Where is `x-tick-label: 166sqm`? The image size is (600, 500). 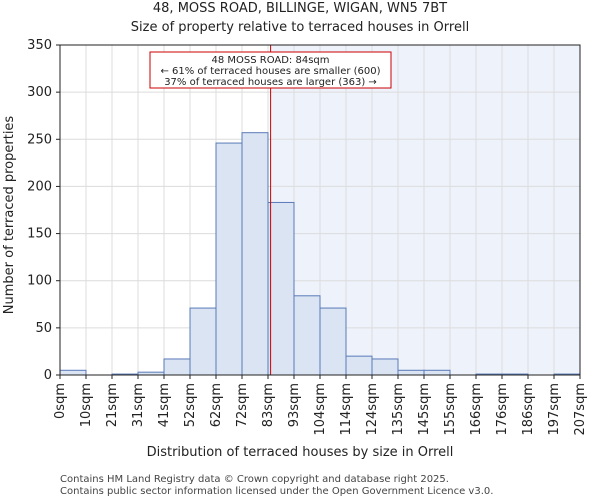
x-tick-label: 166sqm is located at coordinates (476, 409).